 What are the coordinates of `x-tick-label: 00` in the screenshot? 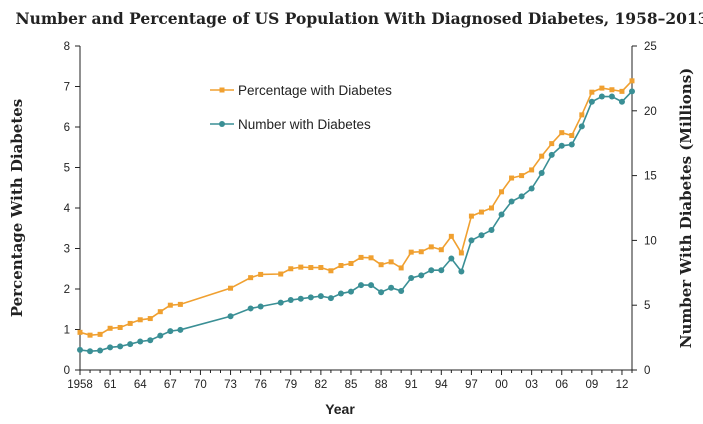 It's located at (501, 385).